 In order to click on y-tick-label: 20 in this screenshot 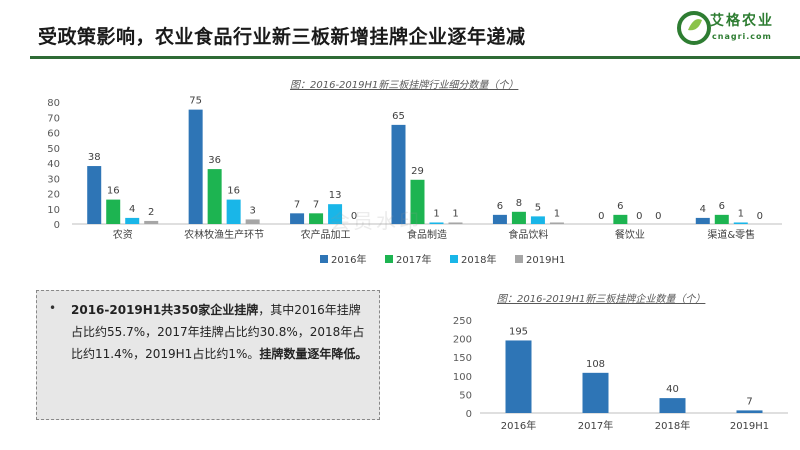, I will do `click(53, 195)`.